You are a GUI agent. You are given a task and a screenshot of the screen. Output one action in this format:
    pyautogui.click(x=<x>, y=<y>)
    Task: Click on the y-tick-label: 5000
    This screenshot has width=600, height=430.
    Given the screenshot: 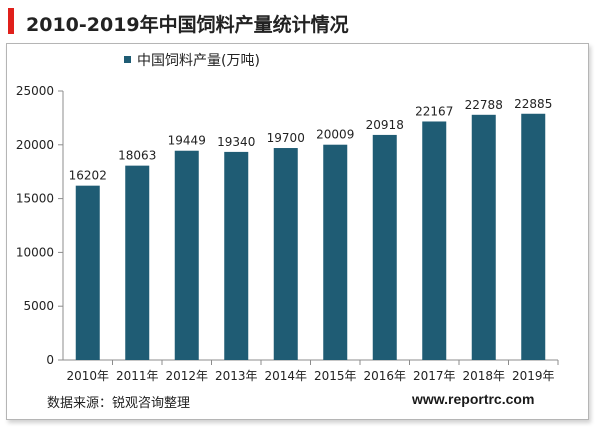 What is the action you would take?
    pyautogui.click(x=38, y=306)
    